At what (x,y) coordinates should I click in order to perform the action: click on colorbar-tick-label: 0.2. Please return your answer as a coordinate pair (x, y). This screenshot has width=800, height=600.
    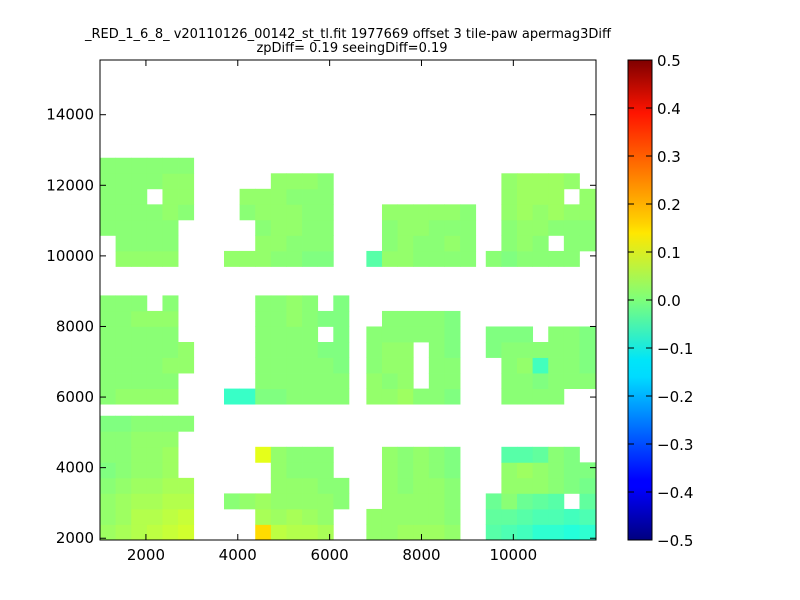
    Looking at the image, I should click on (669, 205).